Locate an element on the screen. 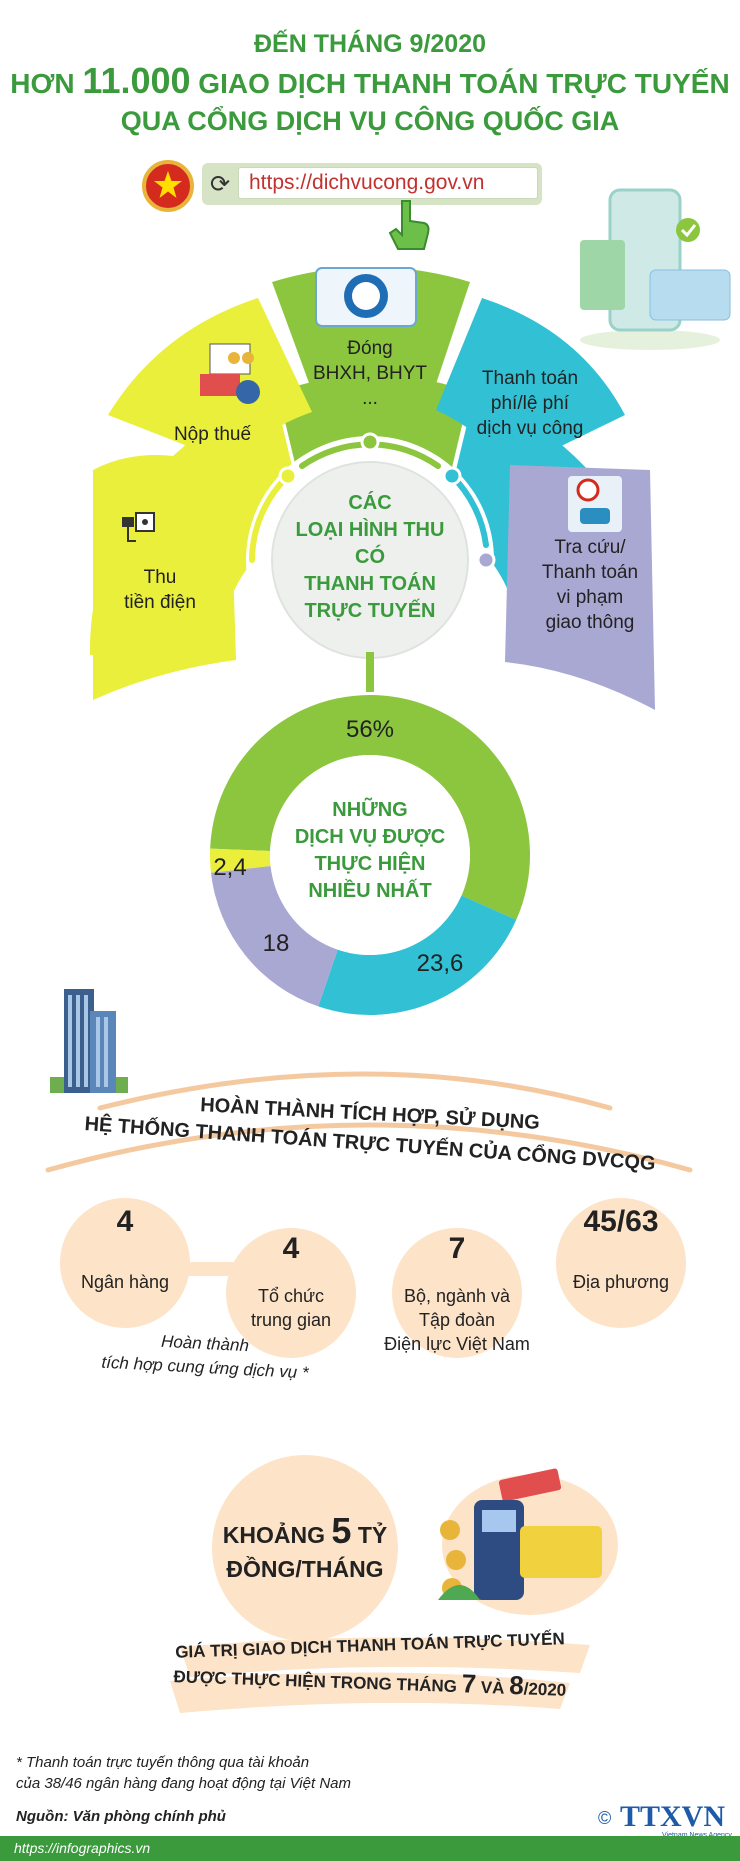  donut-chart is located at coordinates (370, 855).